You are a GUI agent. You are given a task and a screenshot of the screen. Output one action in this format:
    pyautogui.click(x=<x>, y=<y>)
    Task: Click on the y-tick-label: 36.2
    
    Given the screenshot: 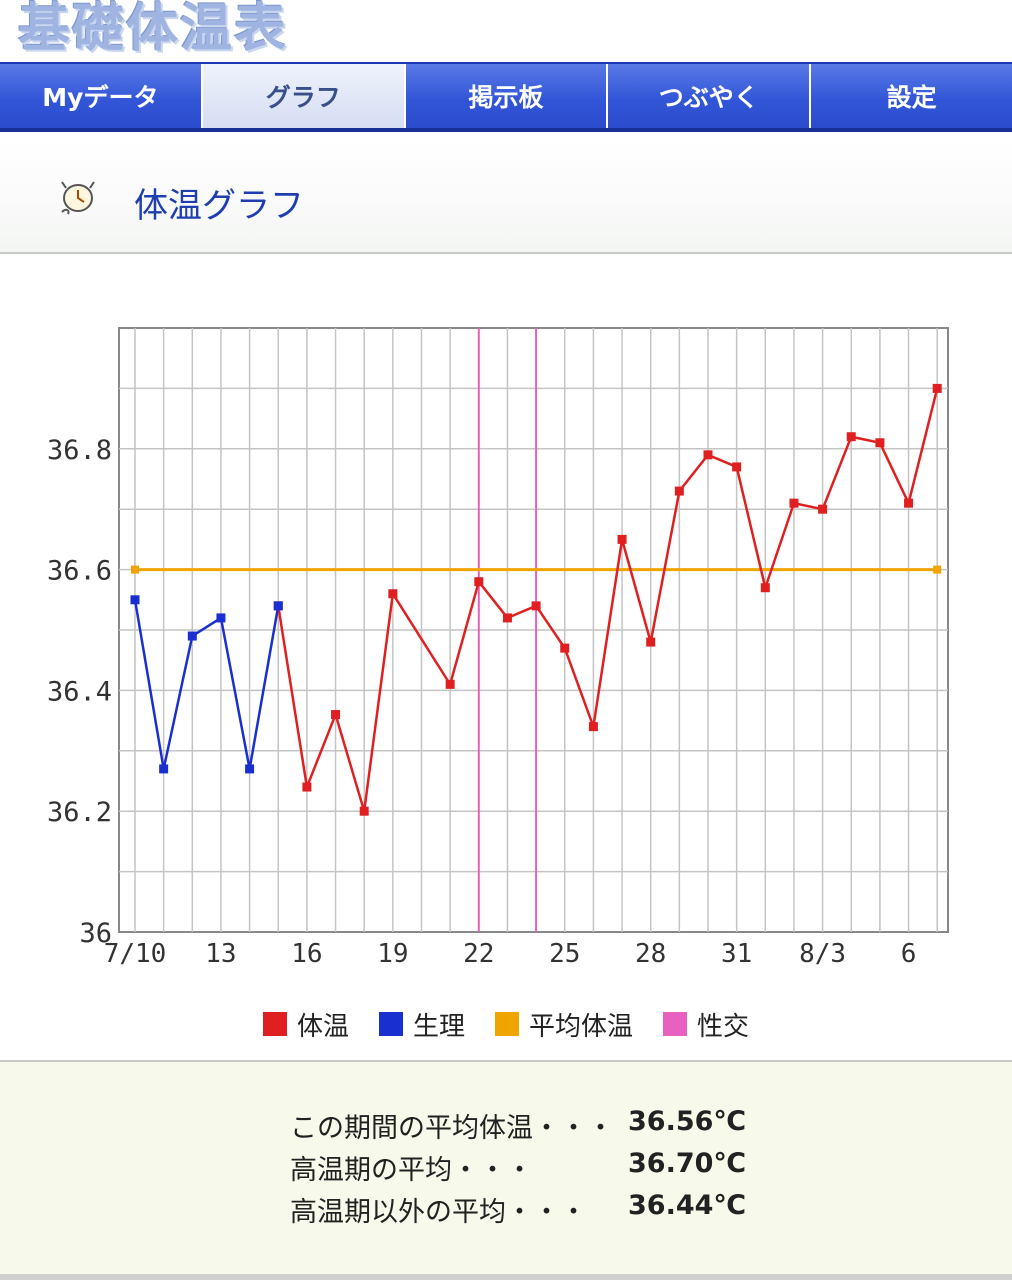 What is the action you would take?
    pyautogui.click(x=79, y=812)
    